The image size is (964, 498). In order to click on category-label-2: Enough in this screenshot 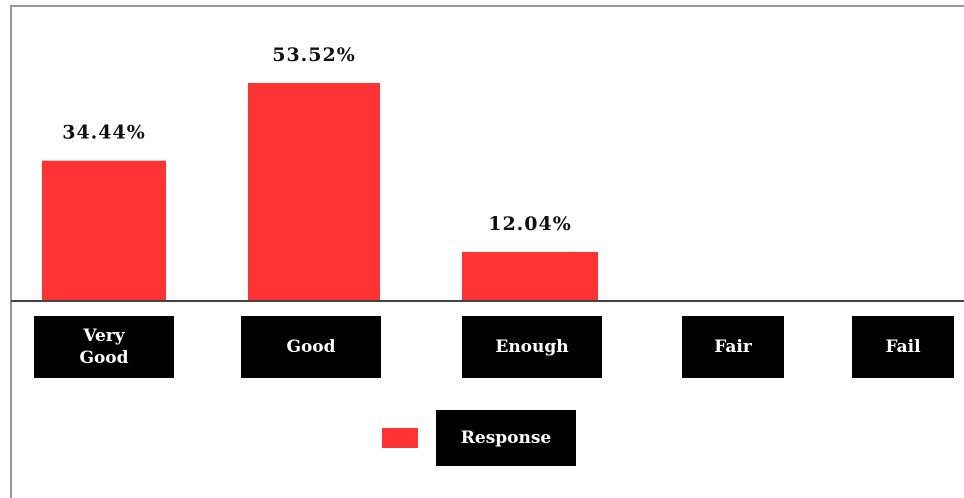, I will do `click(532, 347)`.